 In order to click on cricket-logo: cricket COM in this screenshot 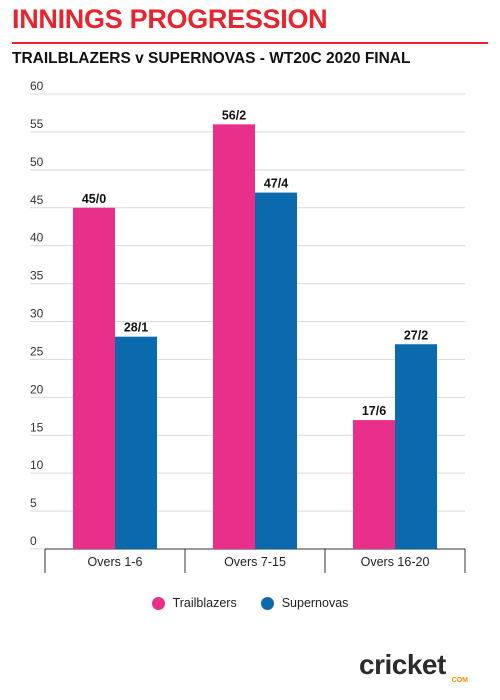, I will do `click(416, 669)`.